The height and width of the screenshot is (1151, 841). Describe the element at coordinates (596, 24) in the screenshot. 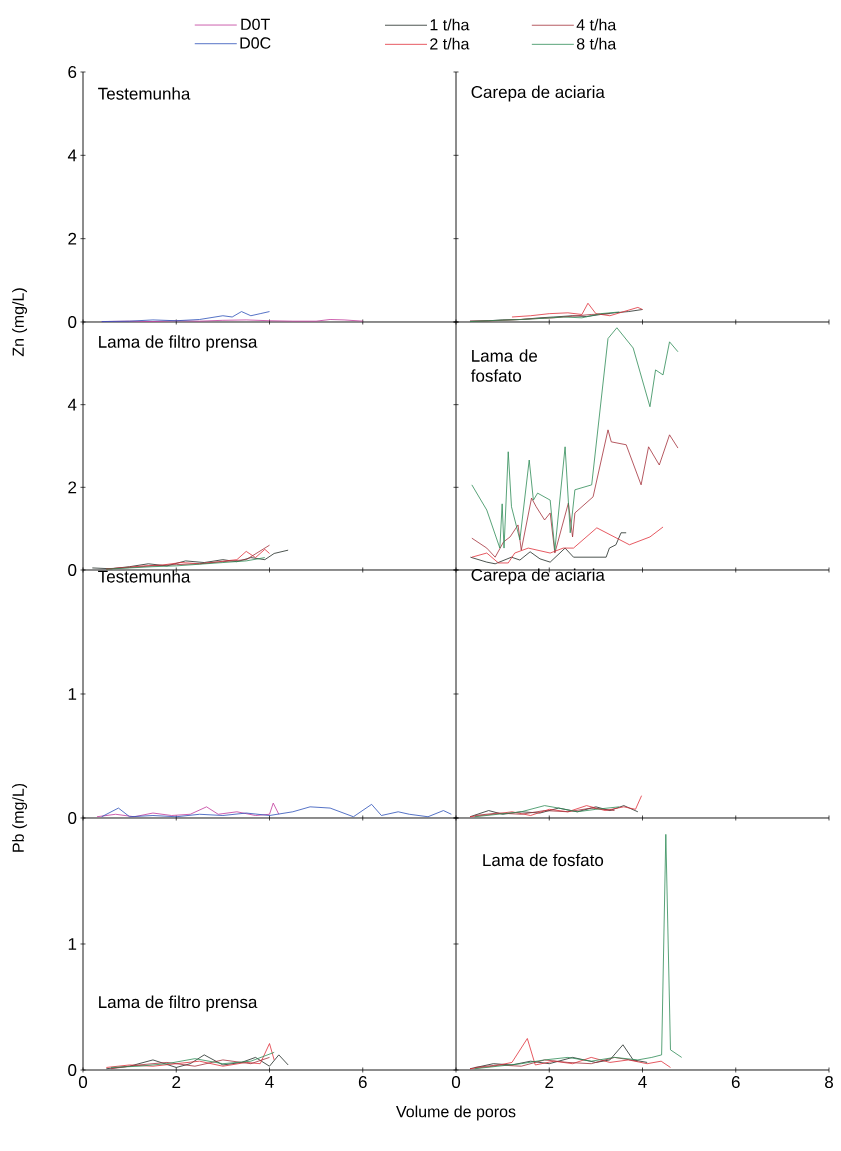

I see `legend-label: 4 t/ha` at that location.